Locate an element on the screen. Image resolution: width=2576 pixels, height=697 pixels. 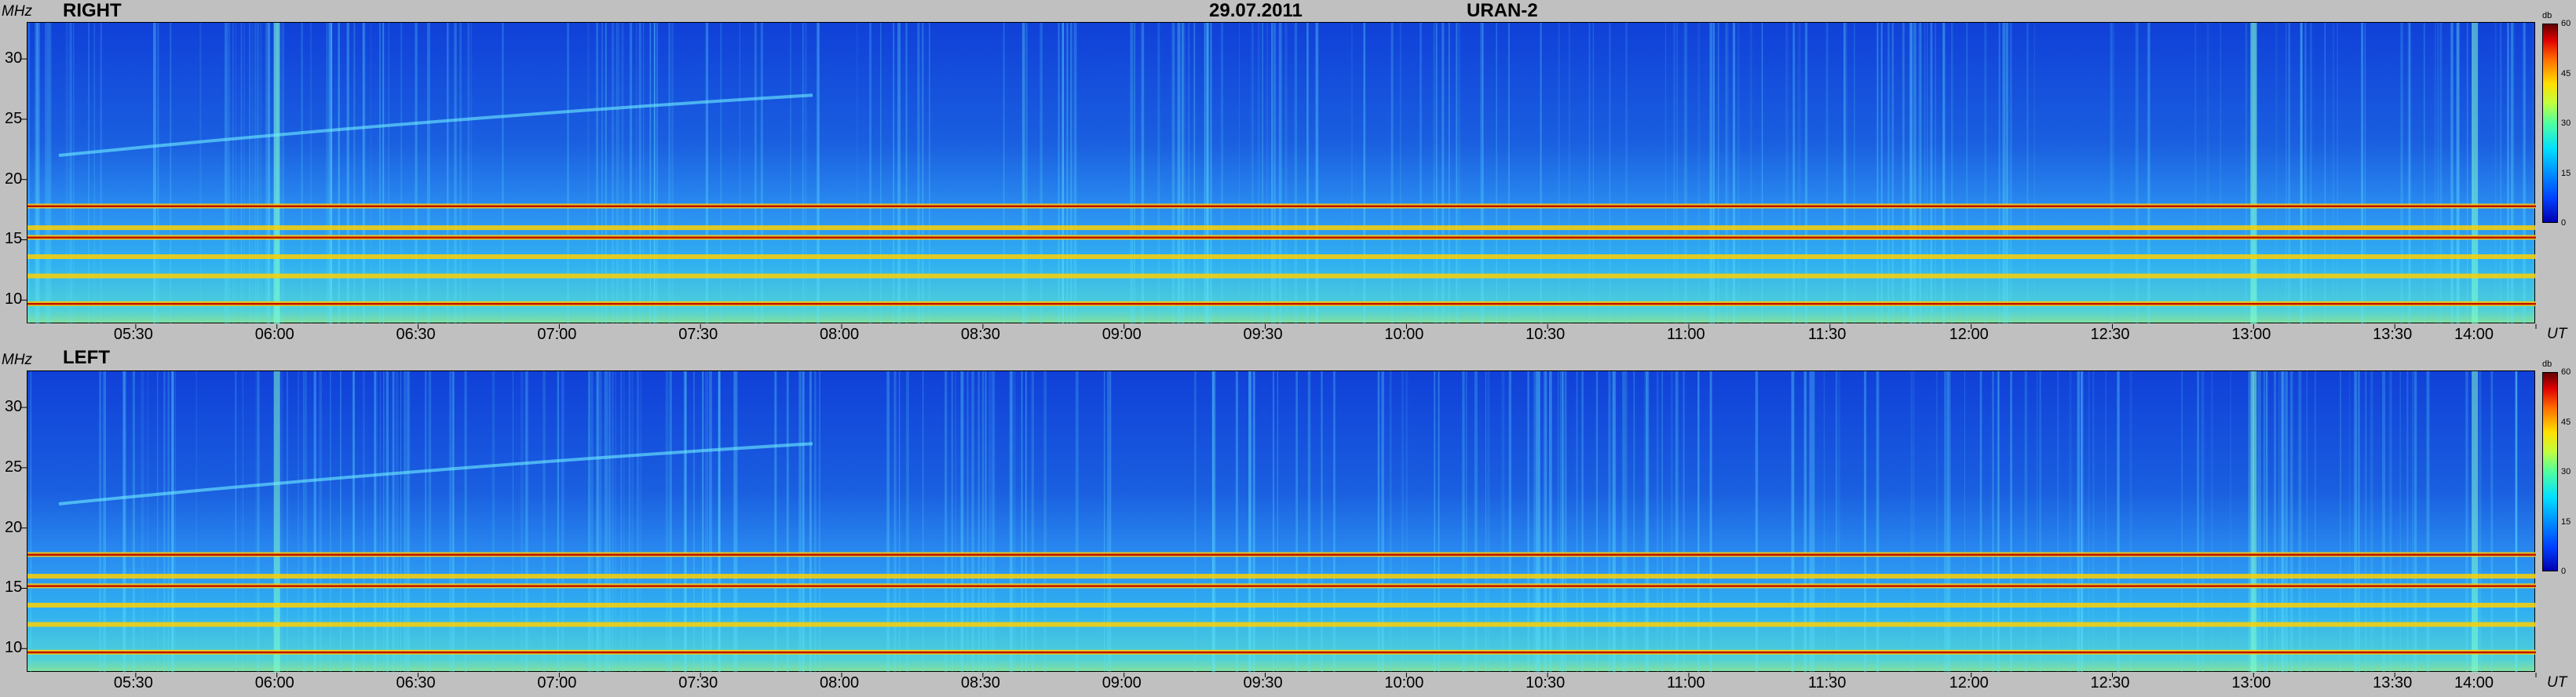
rfi-band is located at coordinates (1281, 576).